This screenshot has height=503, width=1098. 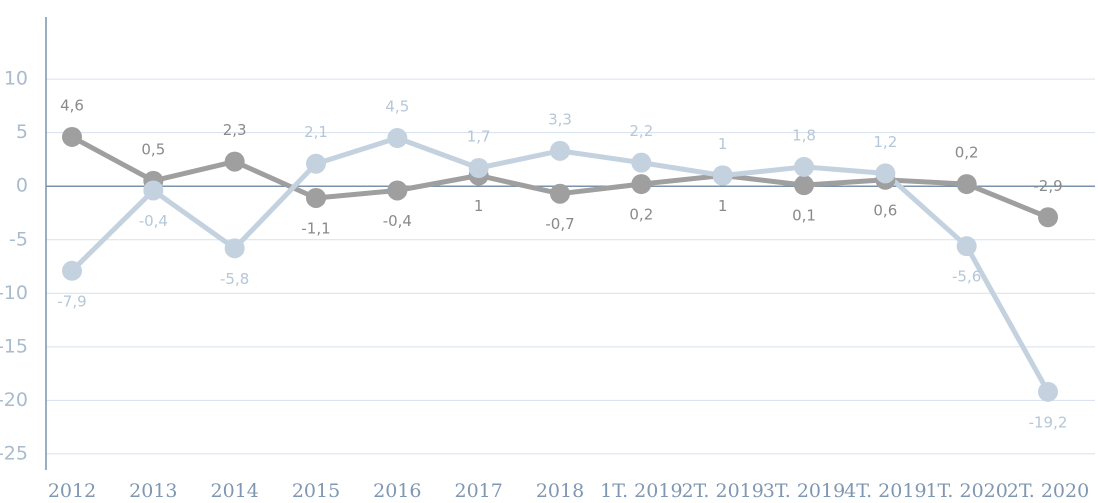 What do you see at coordinates (479, 137) in the screenshot?
I see `value-label: 1,7` at bounding box center [479, 137].